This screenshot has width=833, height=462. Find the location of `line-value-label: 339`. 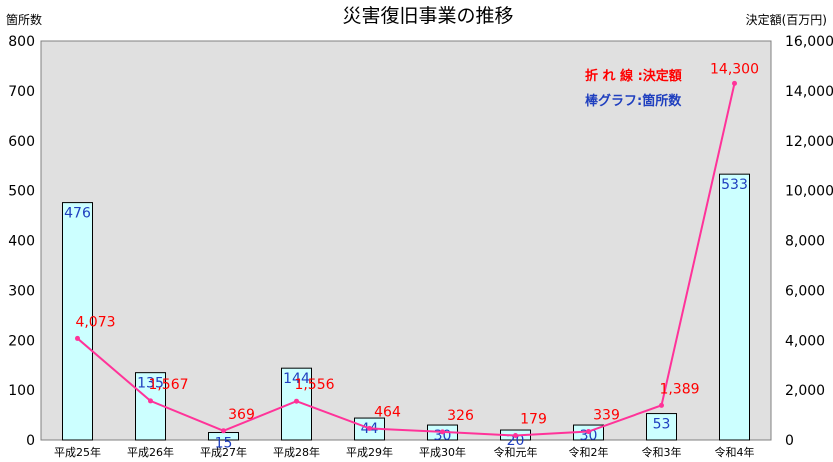

line-value-label: 339 is located at coordinates (606, 416).